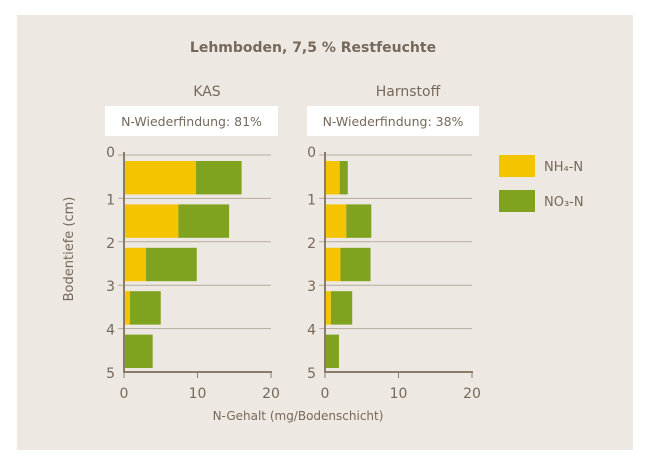  I want to click on annotation-text: N-Wiederfindung: 38%, so click(393, 121).